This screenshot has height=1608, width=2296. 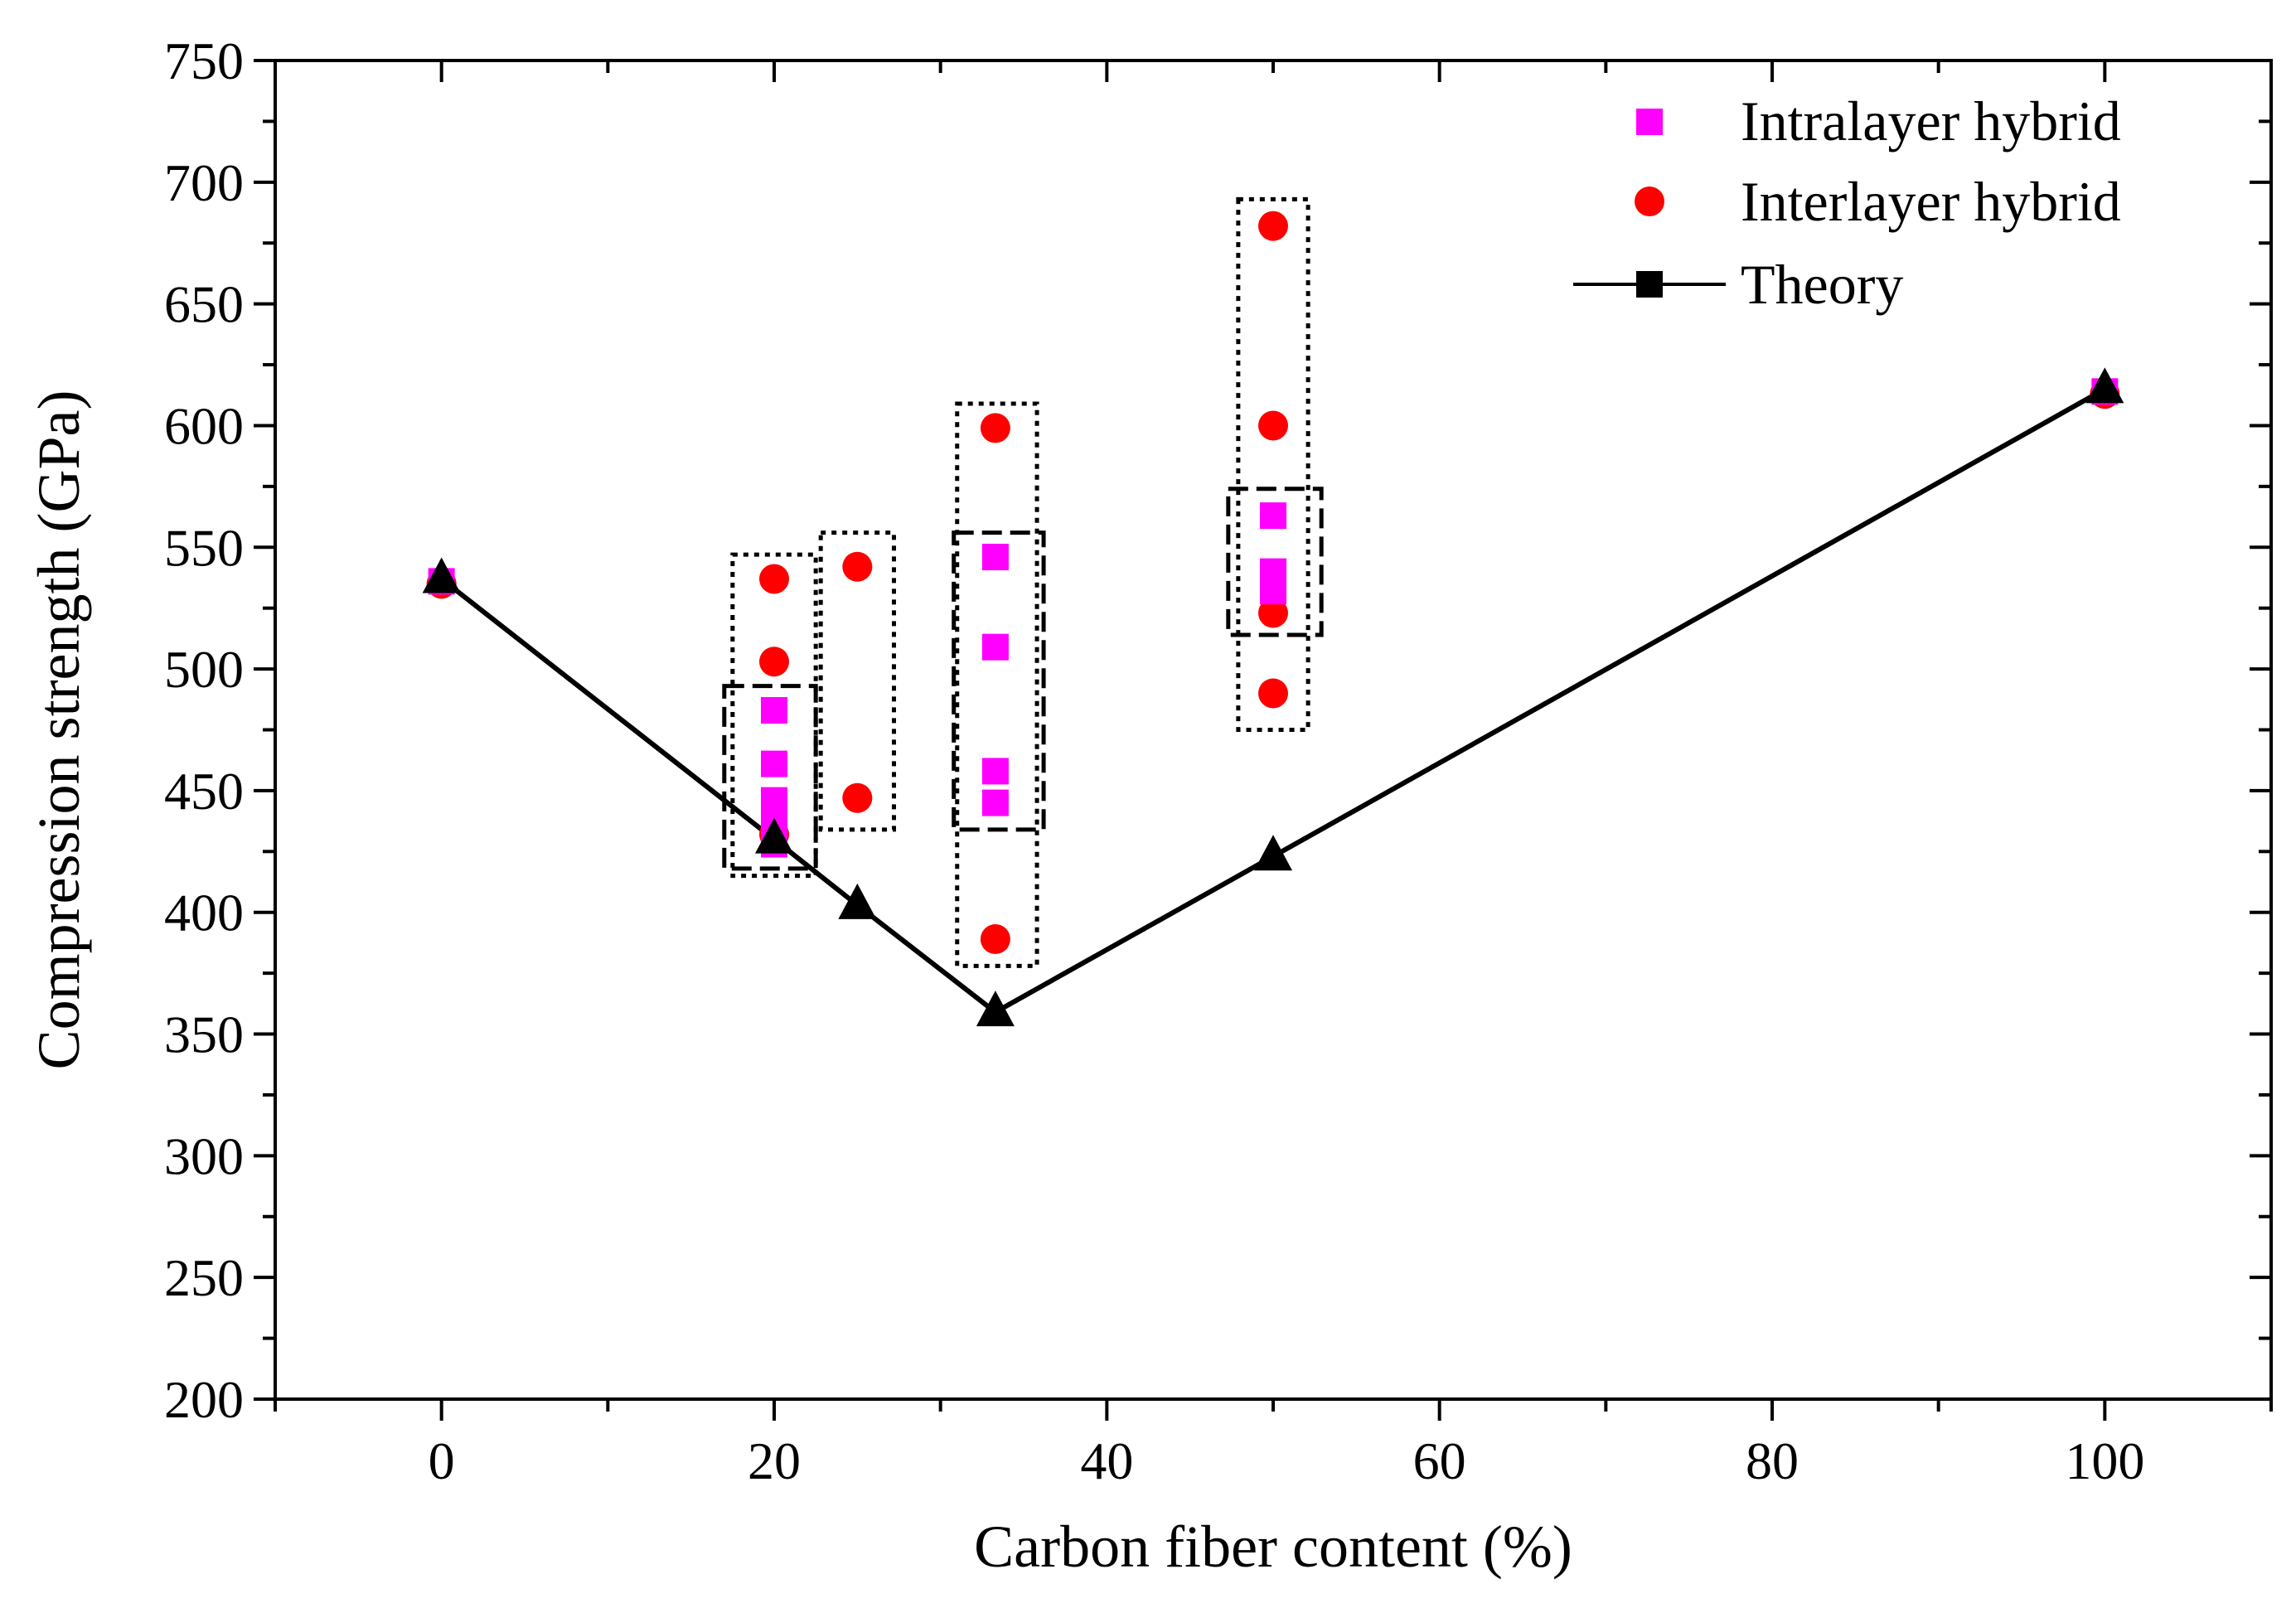 I want to click on y-tick-label: 200, so click(x=204, y=1399).